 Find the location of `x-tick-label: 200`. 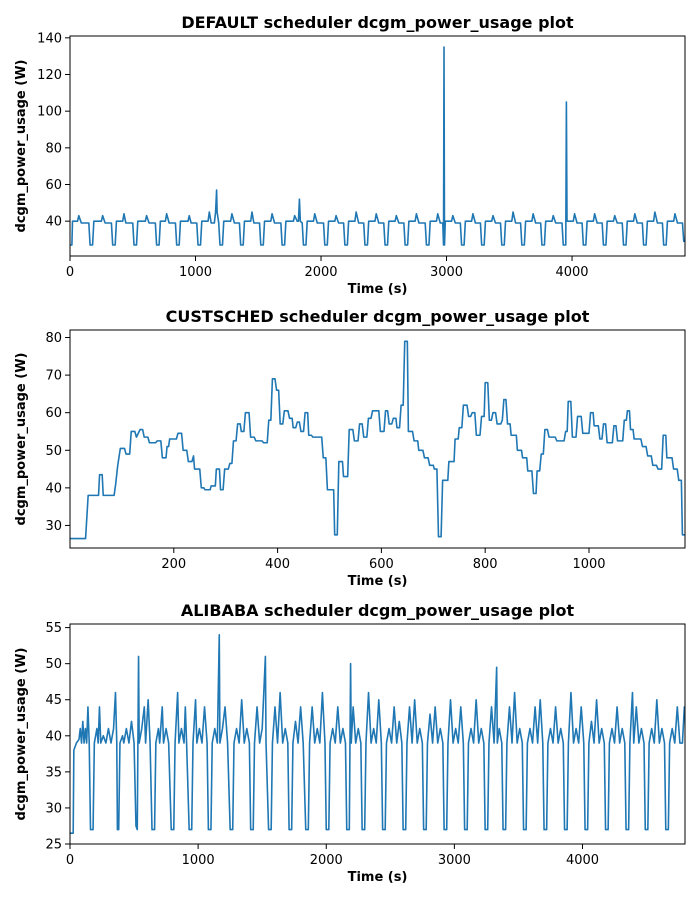

x-tick-label: 200 is located at coordinates (173, 564).